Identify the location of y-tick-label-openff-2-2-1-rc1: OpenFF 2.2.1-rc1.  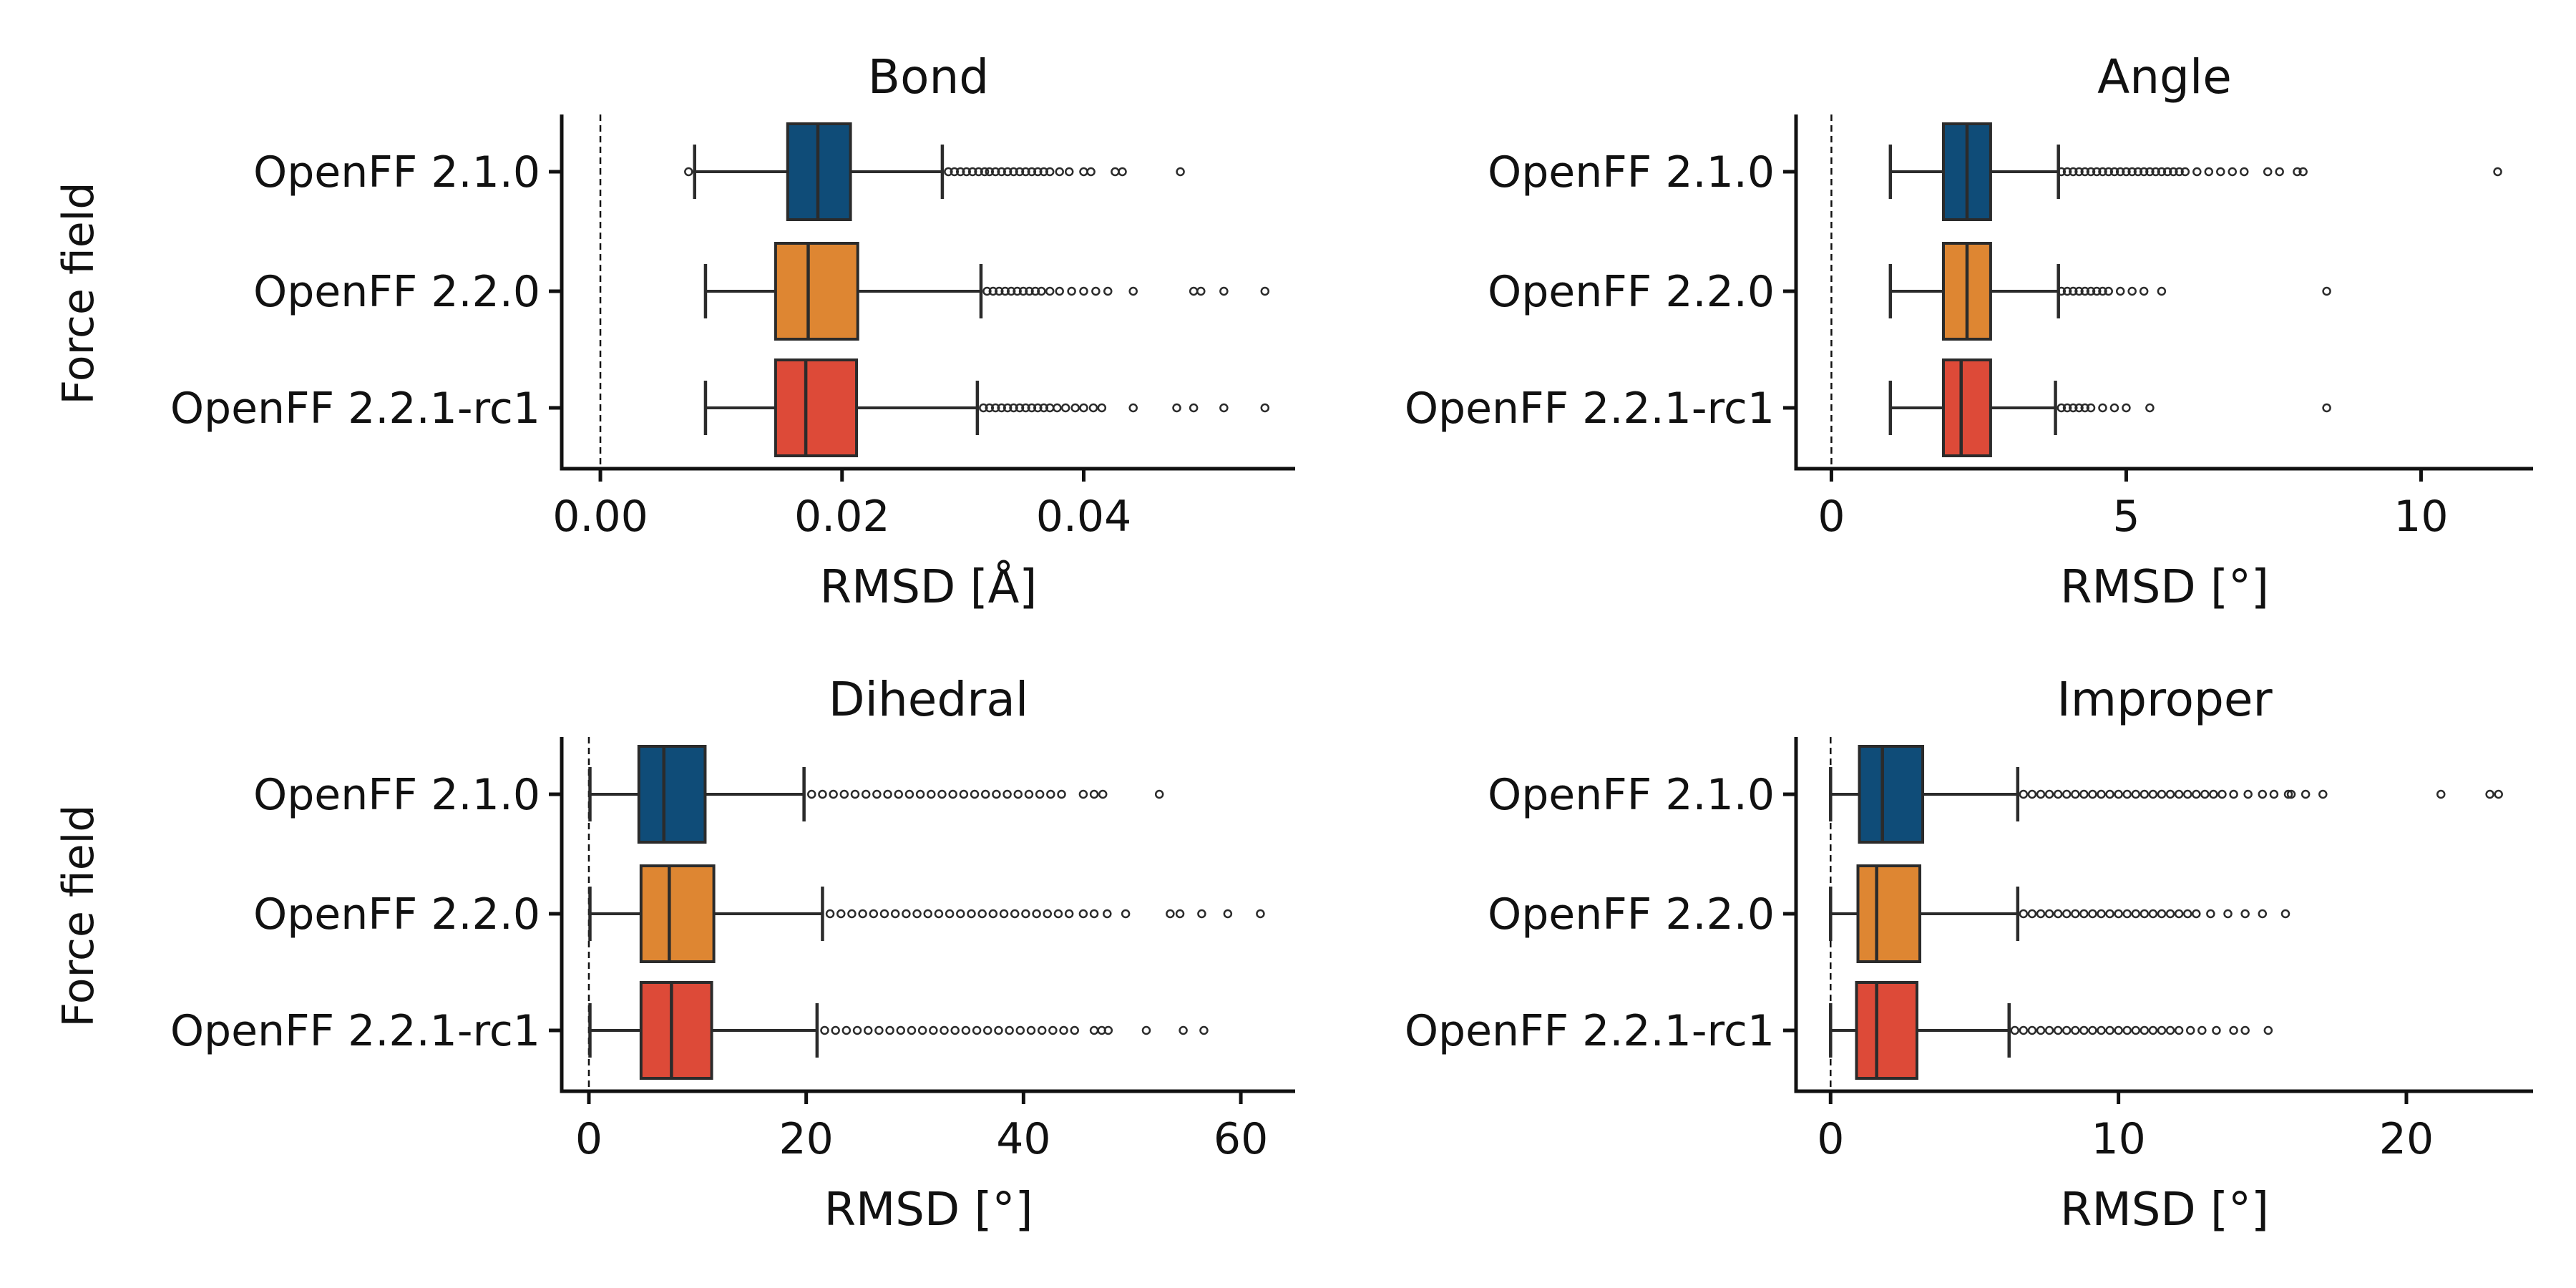
(1590, 1031).